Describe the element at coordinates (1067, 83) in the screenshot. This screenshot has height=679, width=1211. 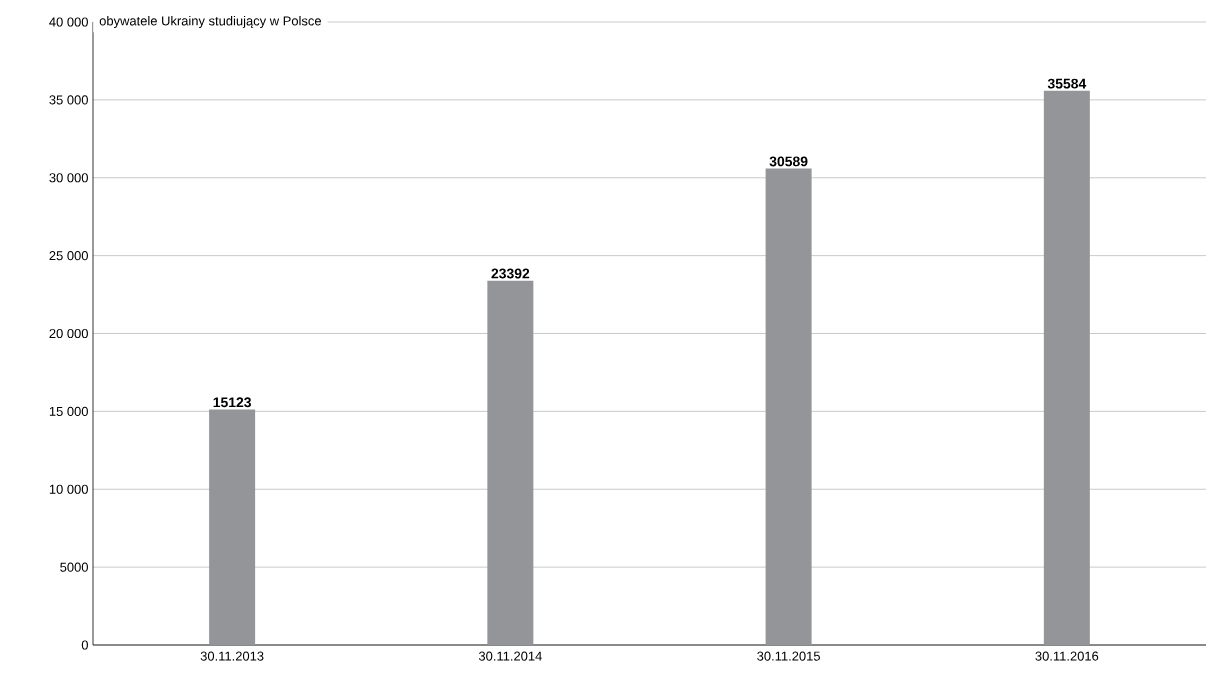
I see `data-label: 35584` at that location.